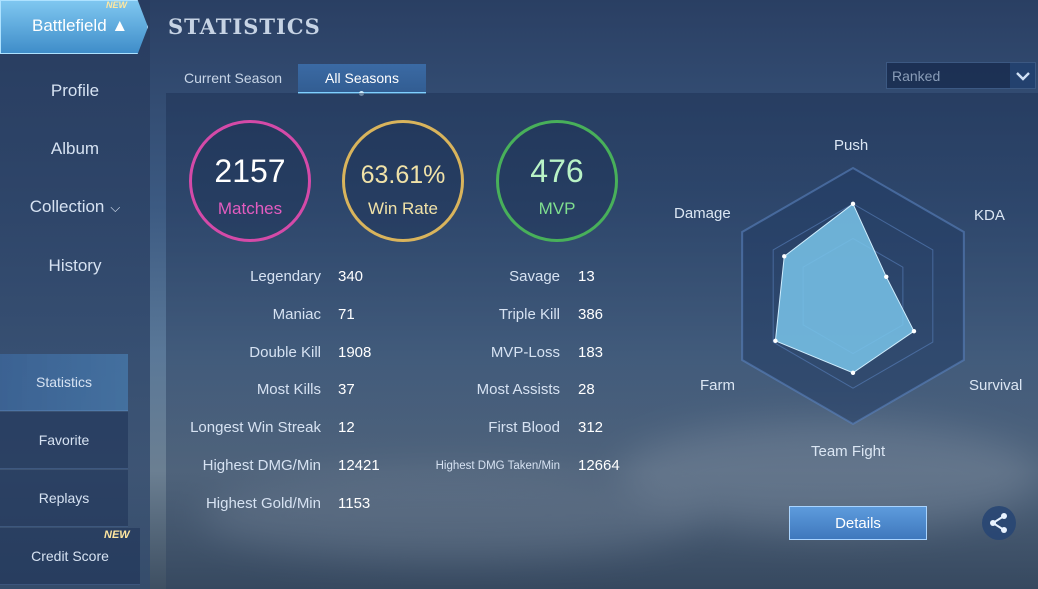 Image resolution: width=1038 pixels, height=589 pixels. Describe the element at coordinates (599, 465) in the screenshot. I see `stat-value: 12664` at that location.